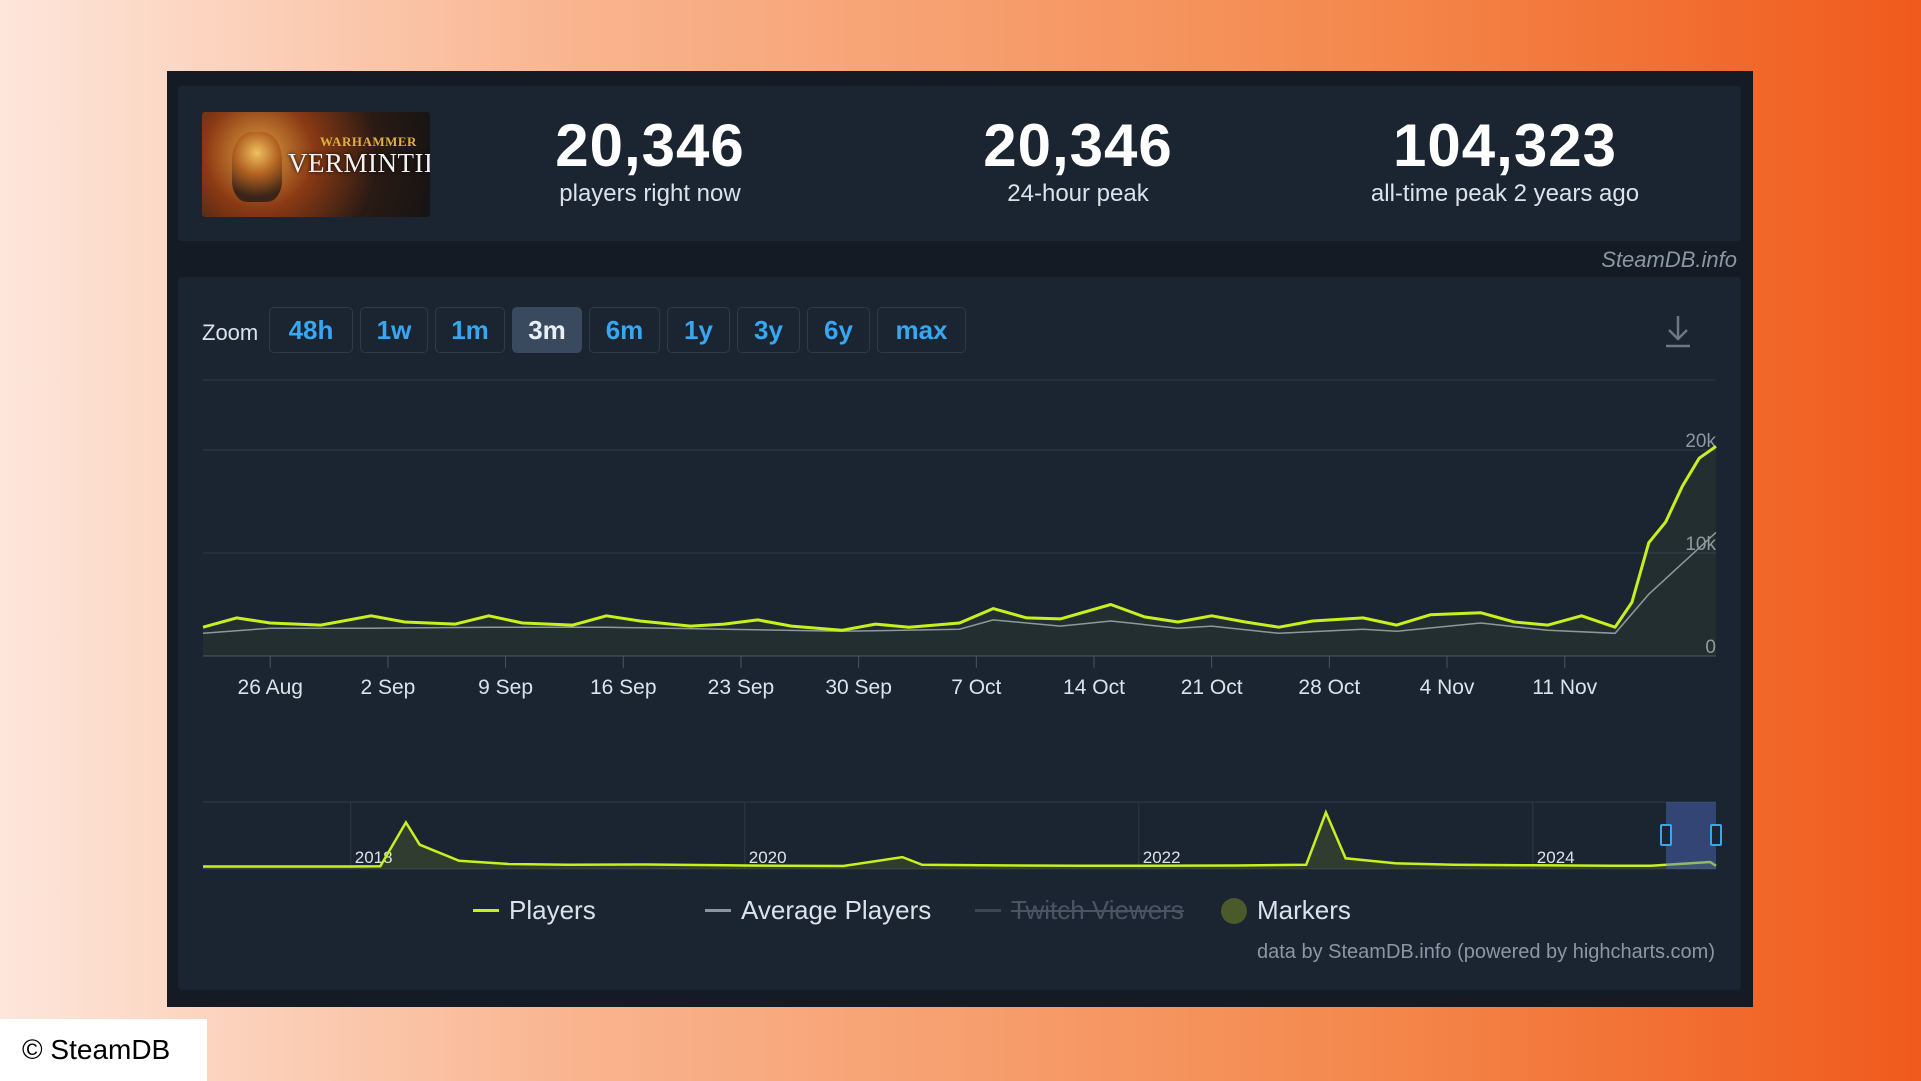 This screenshot has height=1081, width=1921. Describe the element at coordinates (547, 330) in the screenshot. I see `zoom-button-3m: 3m` at that location.